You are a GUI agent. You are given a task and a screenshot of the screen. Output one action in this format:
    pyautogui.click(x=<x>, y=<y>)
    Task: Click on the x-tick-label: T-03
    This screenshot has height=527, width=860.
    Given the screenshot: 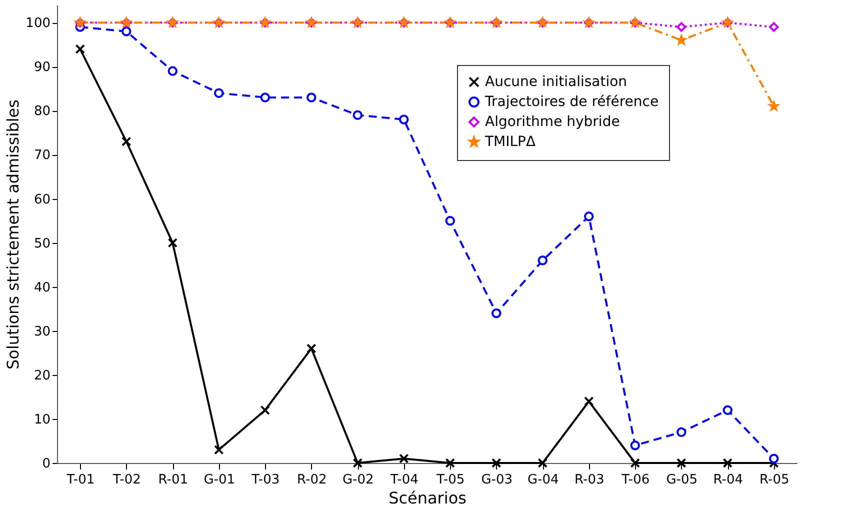 What is the action you would take?
    pyautogui.click(x=265, y=480)
    